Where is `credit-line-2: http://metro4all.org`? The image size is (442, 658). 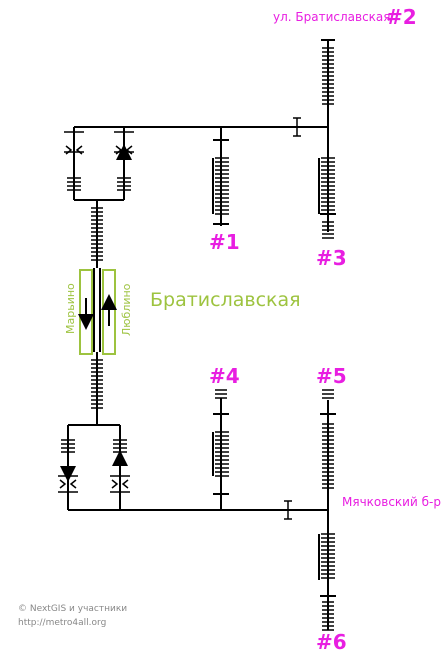
credit-line-2: http://metro4all.org is located at coordinates (62, 623).